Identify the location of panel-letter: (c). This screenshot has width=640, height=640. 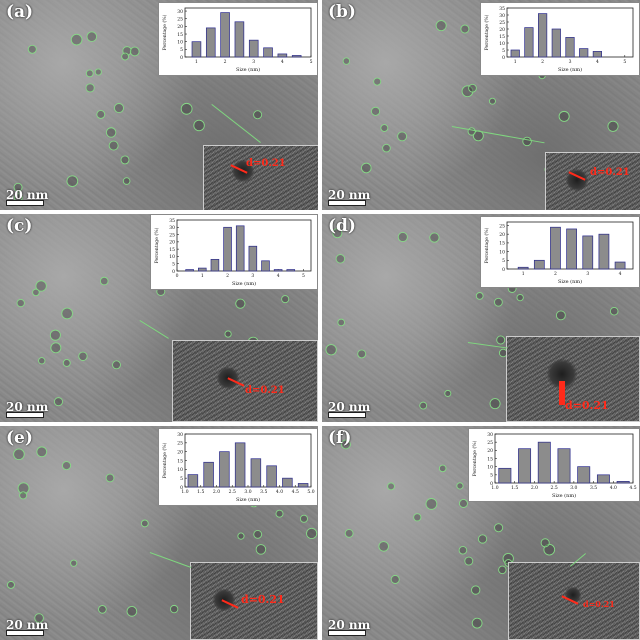
(19, 226).